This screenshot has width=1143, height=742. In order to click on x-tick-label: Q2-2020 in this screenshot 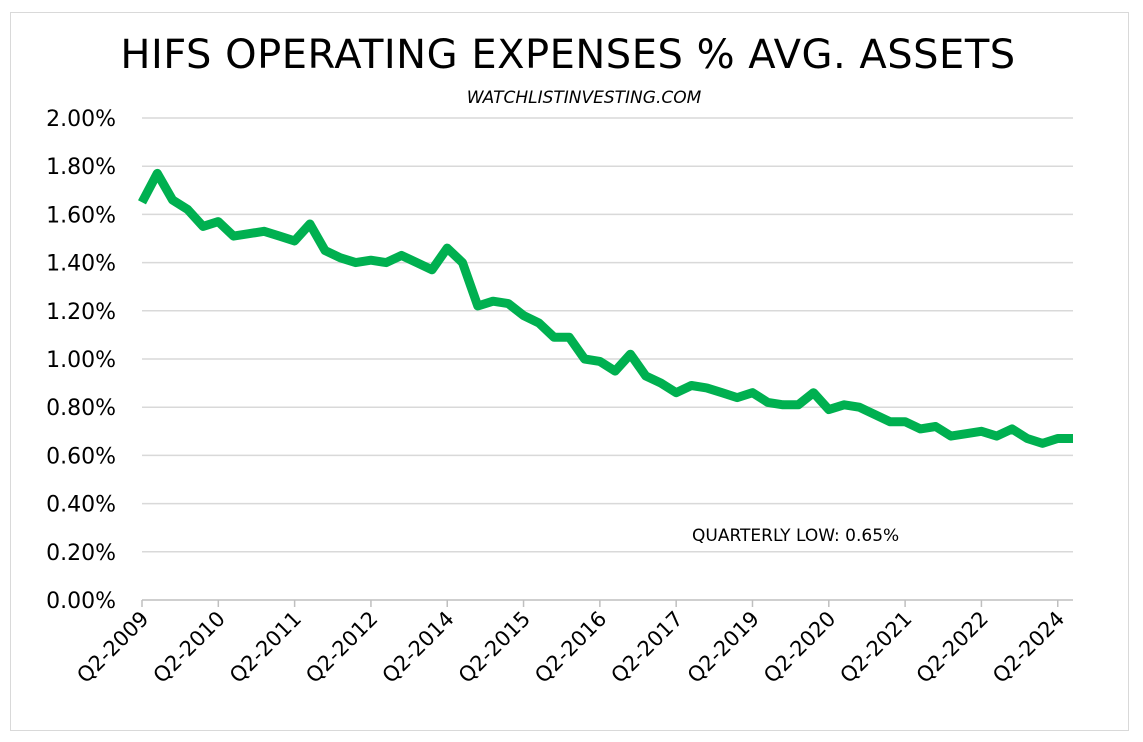, I will do `click(799, 647)`.